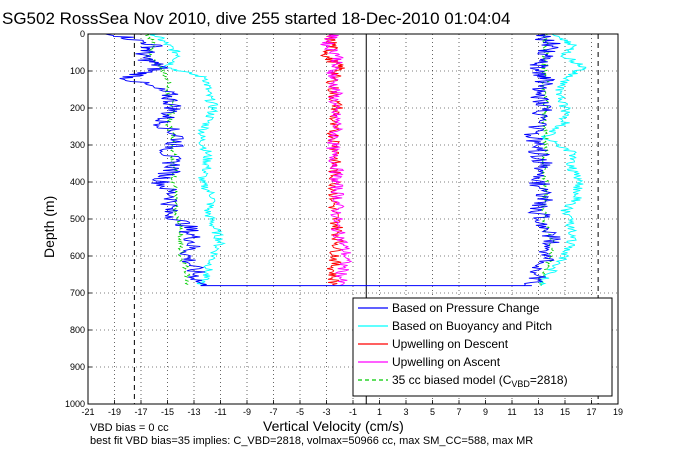  I want to click on legend-label: Based on Pressure Change, so click(466, 308).